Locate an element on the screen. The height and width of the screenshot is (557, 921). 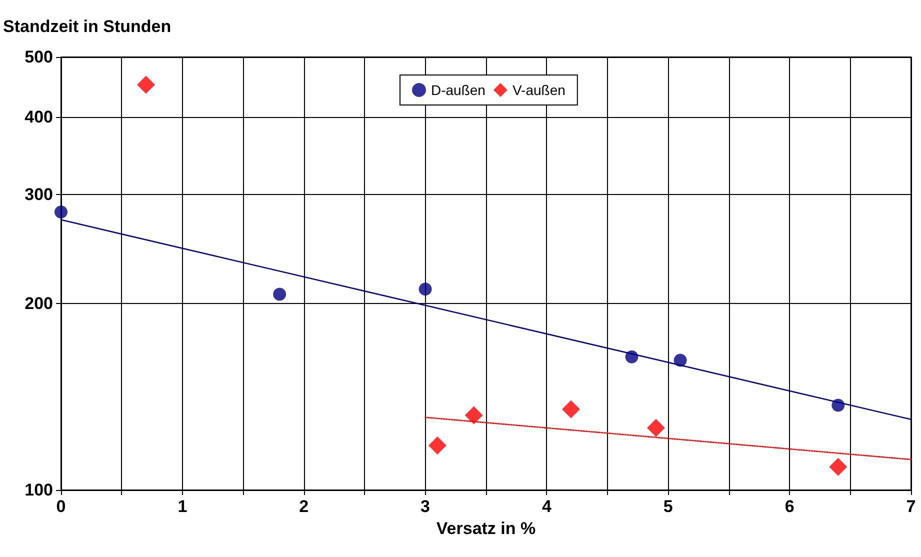
legend-label: D-außen is located at coordinates (458, 90).